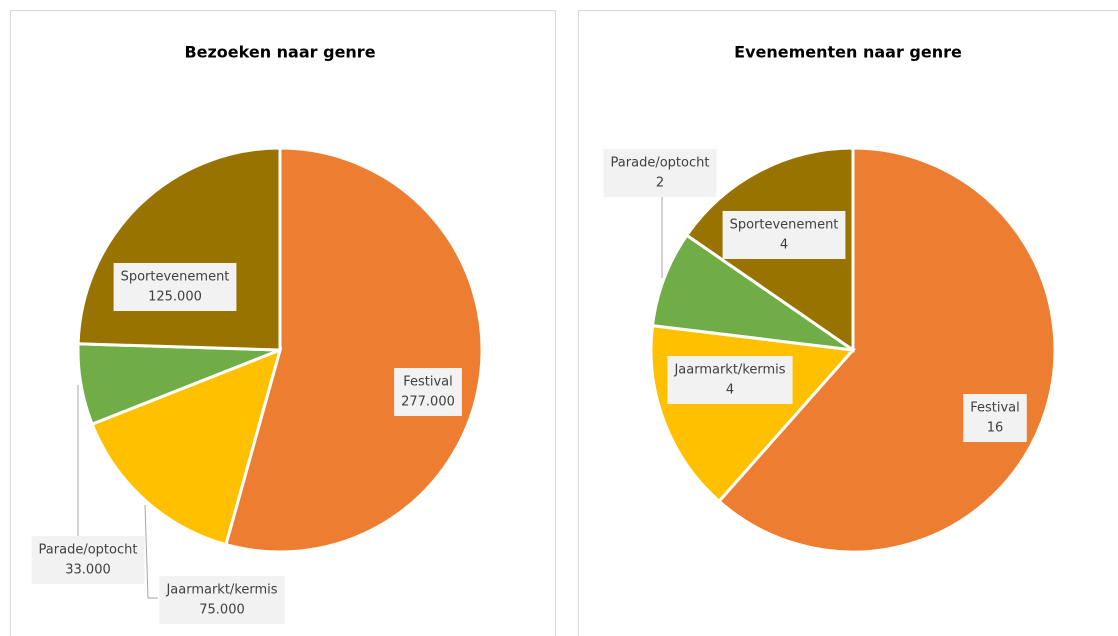  Describe the element at coordinates (222, 610) in the screenshot. I see `label-value: 75.000` at that location.